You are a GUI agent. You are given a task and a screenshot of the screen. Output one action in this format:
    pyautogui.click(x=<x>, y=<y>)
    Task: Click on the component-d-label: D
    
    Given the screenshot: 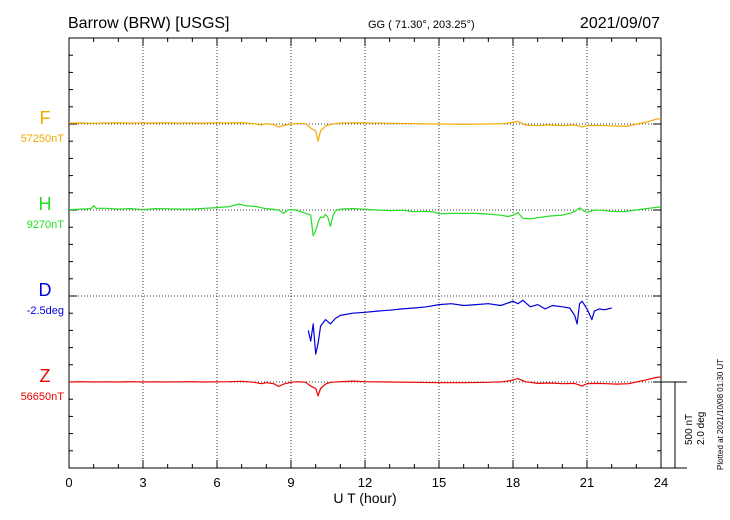 What is the action you would take?
    pyautogui.click(x=45, y=290)
    